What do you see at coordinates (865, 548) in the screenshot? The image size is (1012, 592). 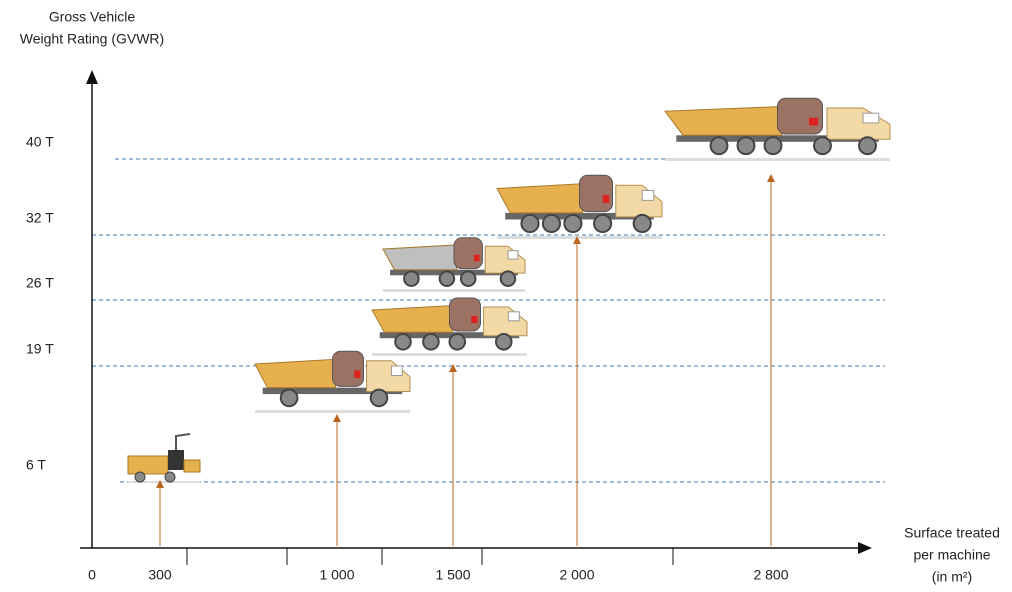 I see `x-arrow` at bounding box center [865, 548].